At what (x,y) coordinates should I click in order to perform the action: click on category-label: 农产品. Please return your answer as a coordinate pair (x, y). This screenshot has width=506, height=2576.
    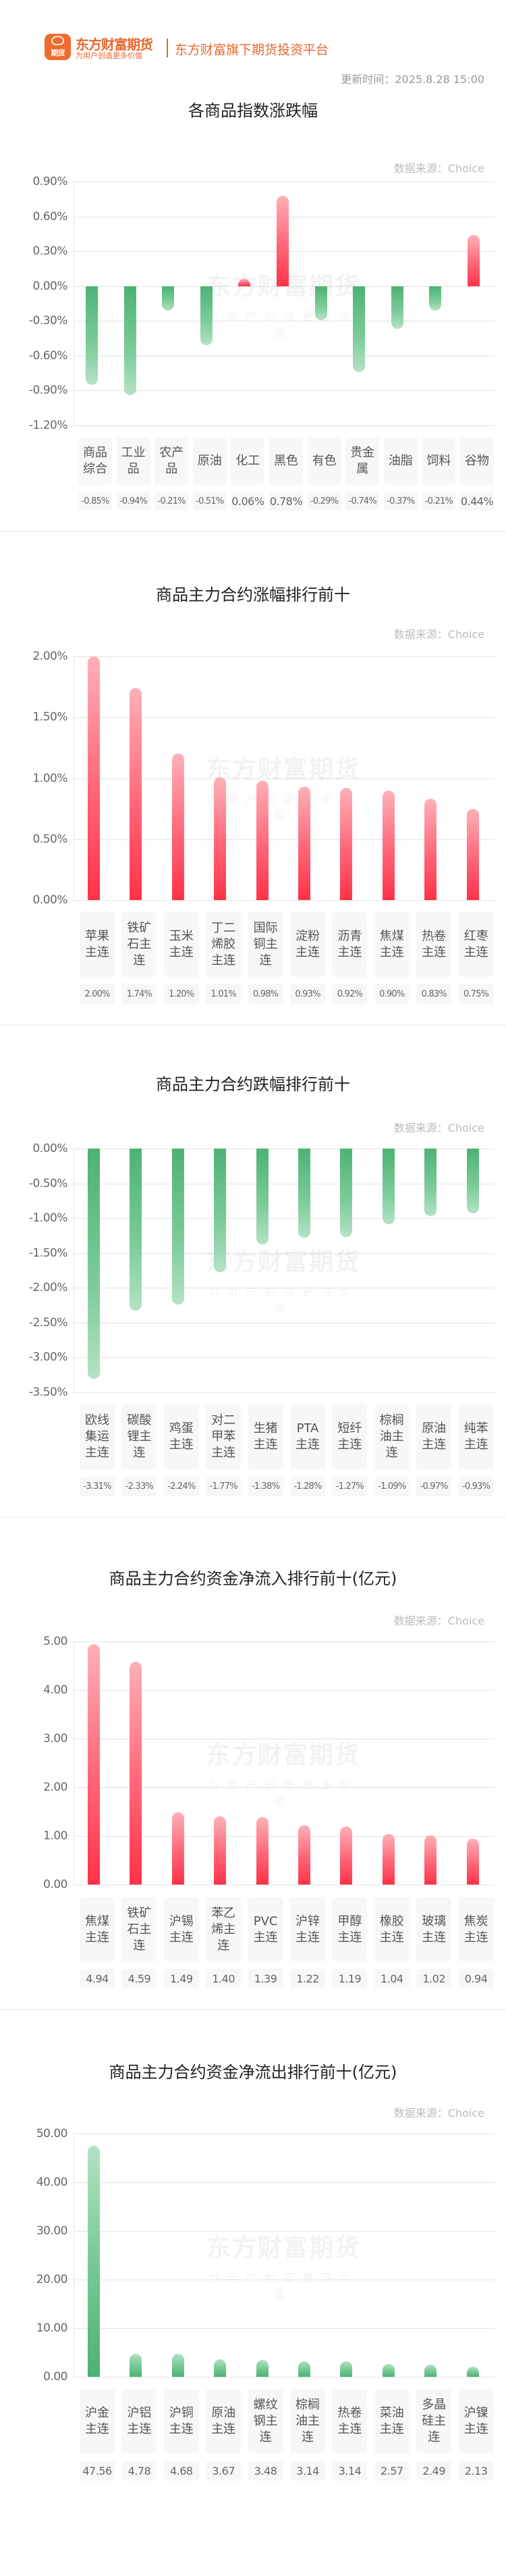
    Looking at the image, I should click on (171, 462).